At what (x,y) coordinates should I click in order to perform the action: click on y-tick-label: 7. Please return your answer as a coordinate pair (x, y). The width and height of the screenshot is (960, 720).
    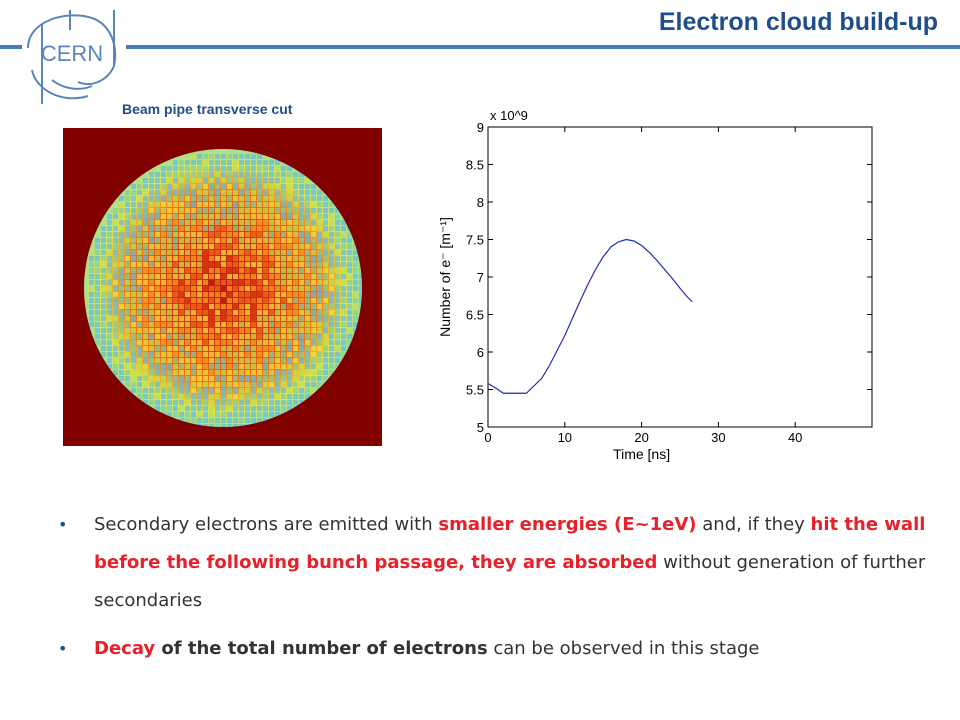
    Looking at the image, I should click on (480, 277).